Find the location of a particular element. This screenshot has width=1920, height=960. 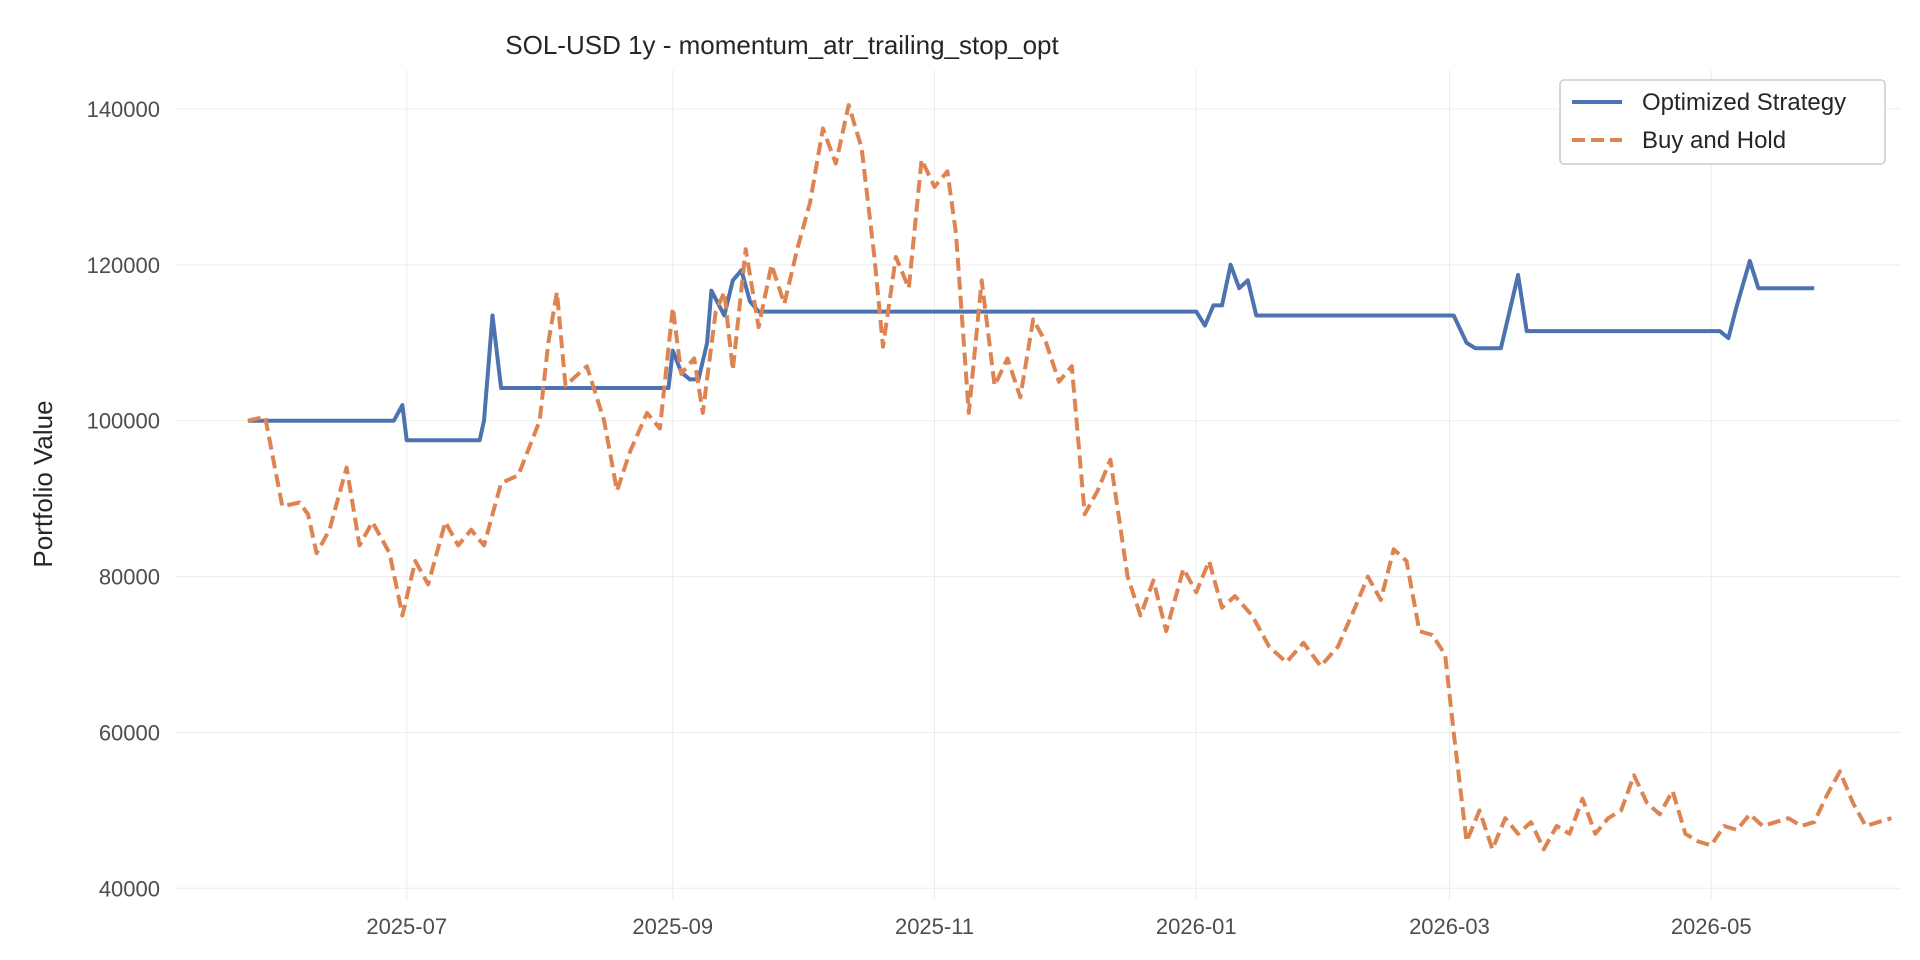

y-tick-label: 140000 is located at coordinates (123, 109).